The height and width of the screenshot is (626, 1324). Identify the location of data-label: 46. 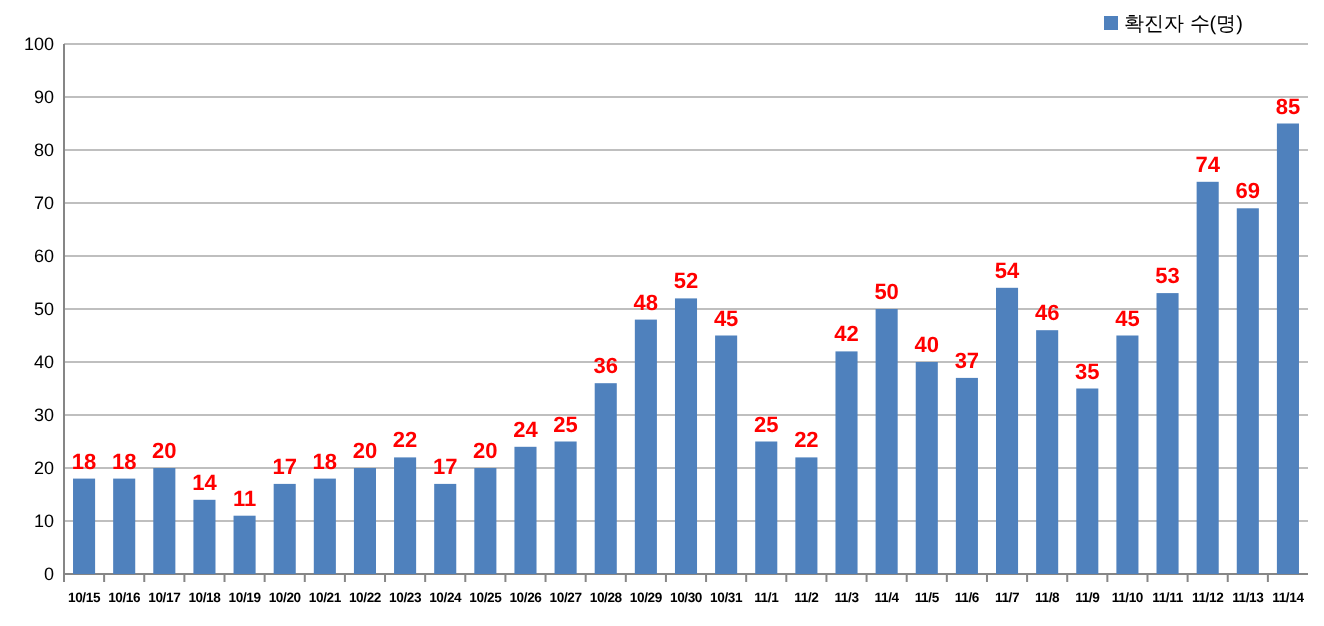
(1047, 314).